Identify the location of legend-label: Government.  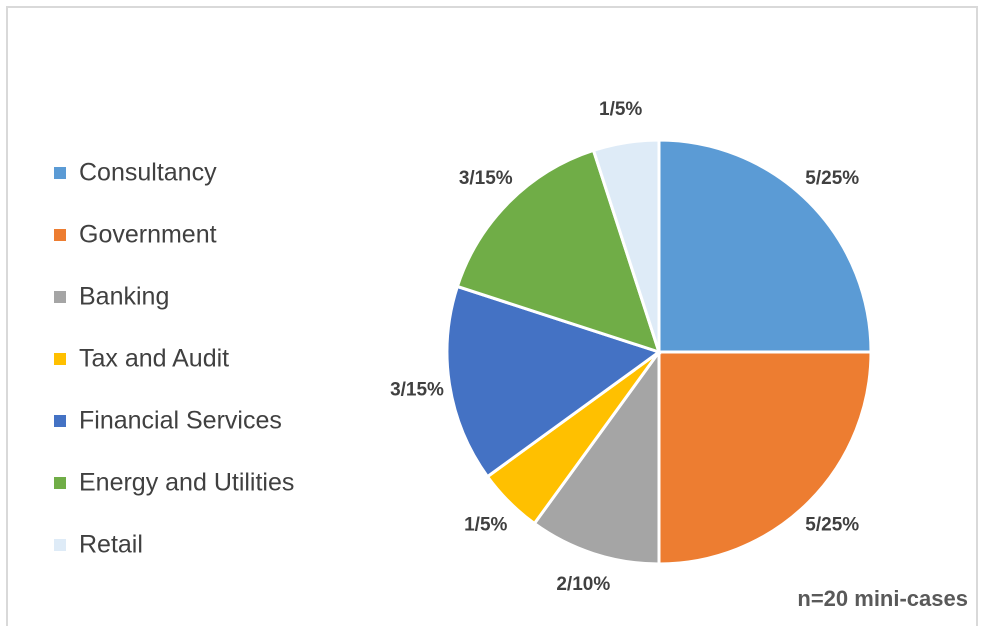
(148, 235).